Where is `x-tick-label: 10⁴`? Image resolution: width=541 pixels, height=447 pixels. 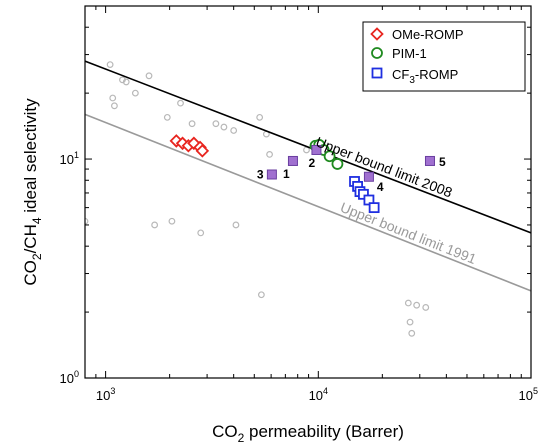 x-tick-label: 10⁴ is located at coordinates (318, 394).